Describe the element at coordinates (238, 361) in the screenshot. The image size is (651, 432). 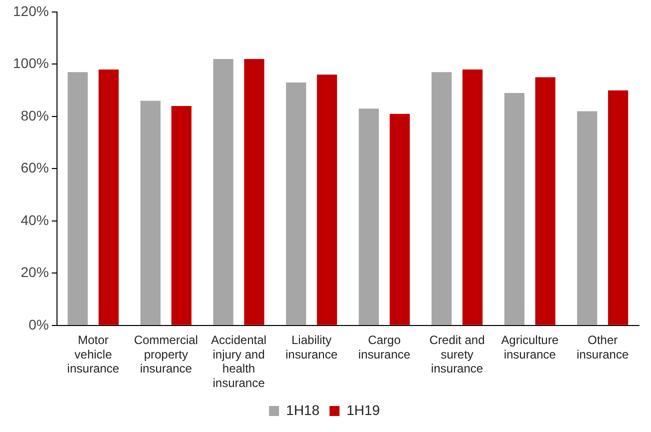
I see `x-tick-label: Accidental injury and health insurance` at that location.